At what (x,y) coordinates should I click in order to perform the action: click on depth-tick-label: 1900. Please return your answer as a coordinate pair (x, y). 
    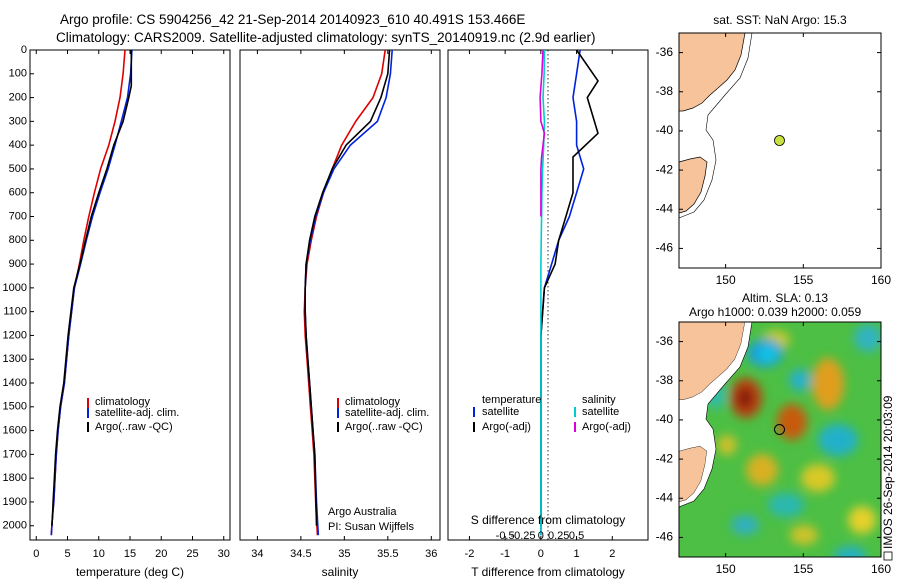
    Looking at the image, I should click on (15, 502).